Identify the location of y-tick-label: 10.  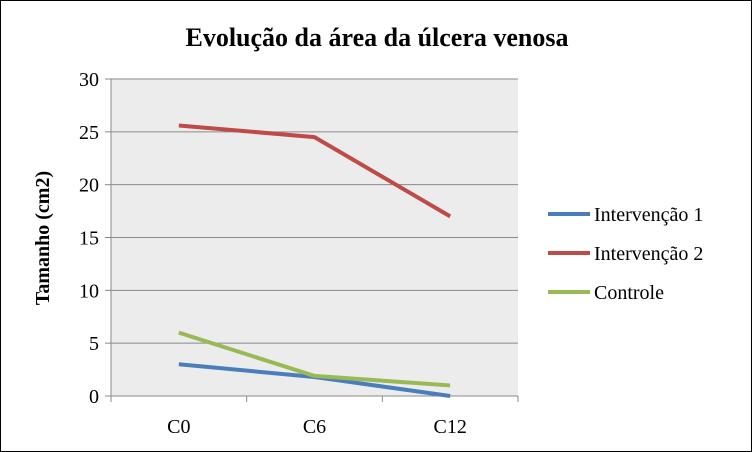
(89, 291).